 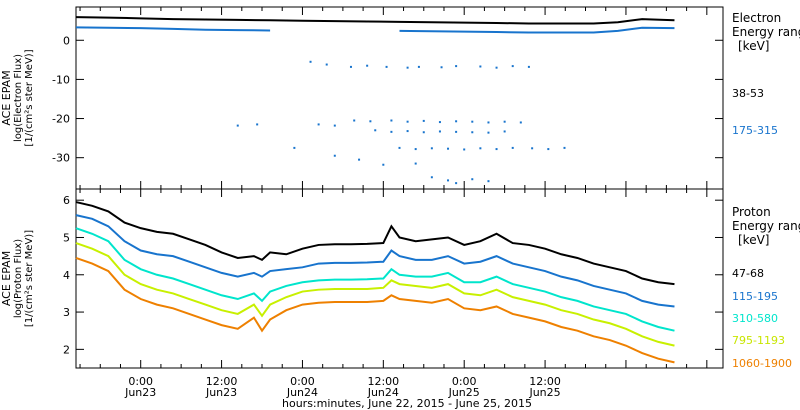 I want to click on legend-entry: 47-68, so click(x=748, y=273).